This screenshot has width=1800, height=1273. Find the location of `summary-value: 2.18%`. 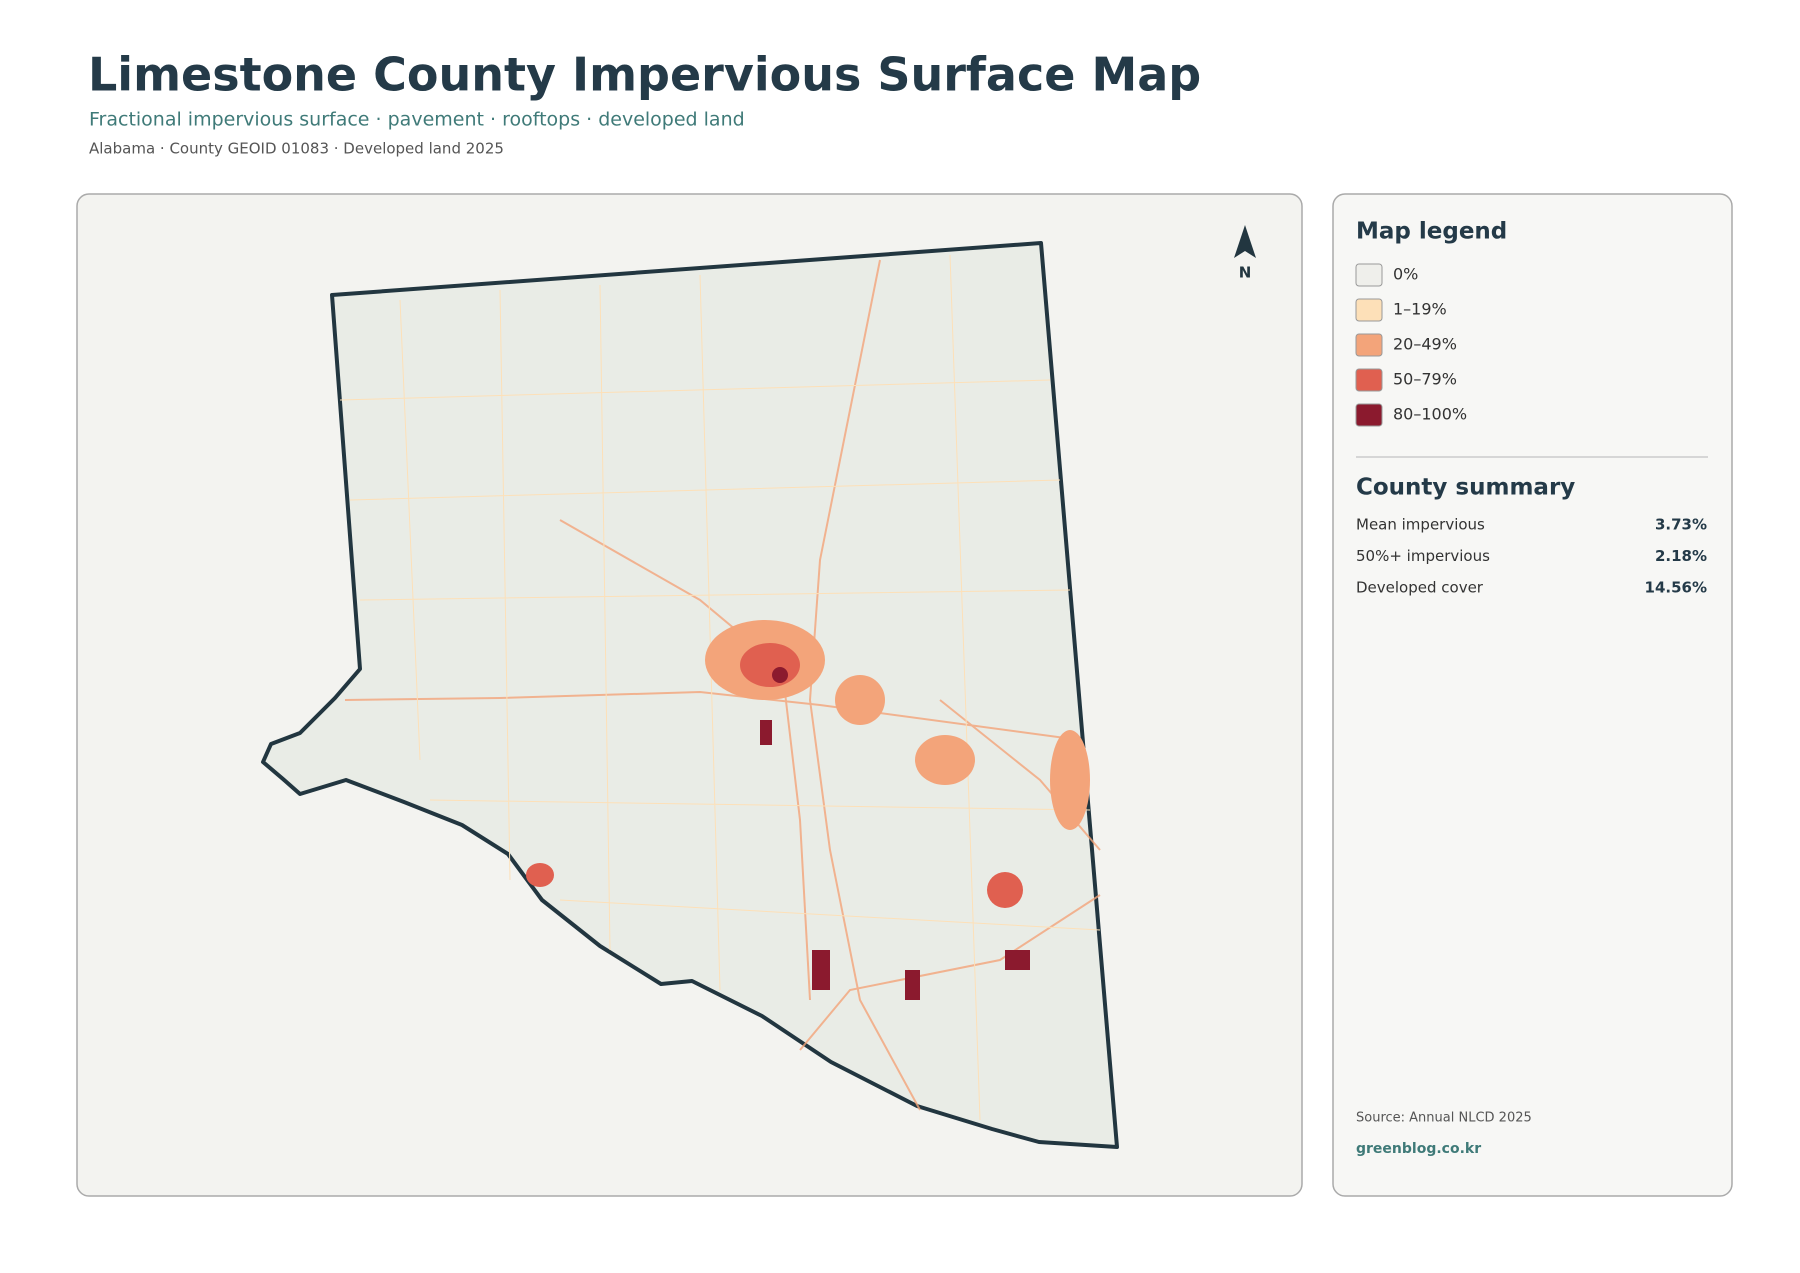

summary-value: 2.18% is located at coordinates (1681, 556).